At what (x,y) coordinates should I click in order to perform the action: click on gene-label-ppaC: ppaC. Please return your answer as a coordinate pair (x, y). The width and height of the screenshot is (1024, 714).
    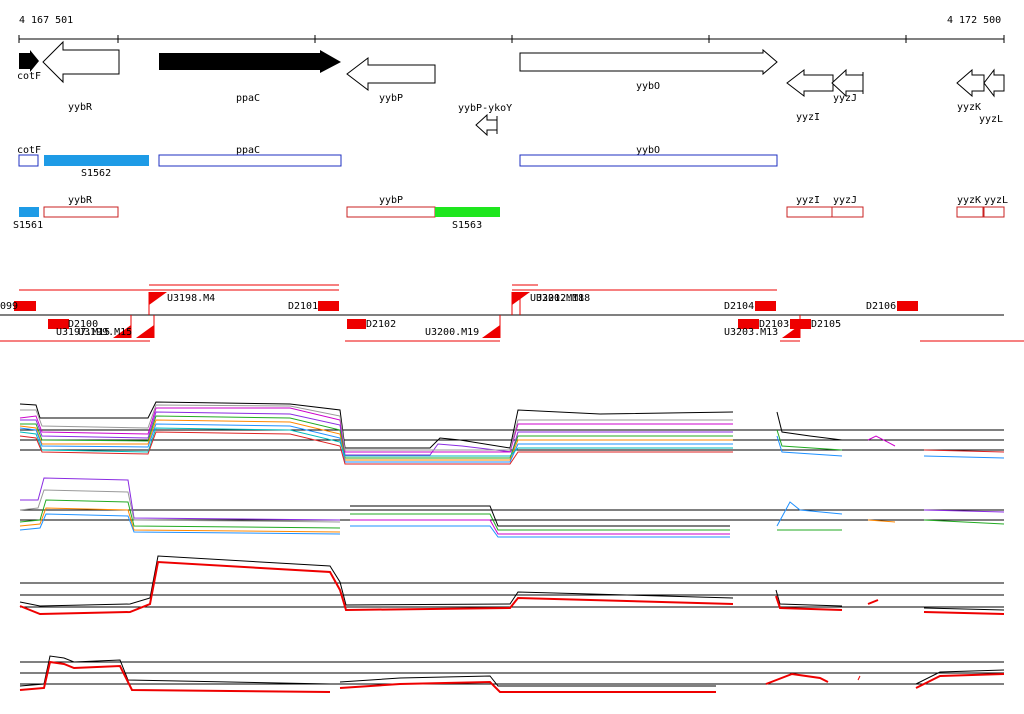
    Looking at the image, I should click on (248, 98).